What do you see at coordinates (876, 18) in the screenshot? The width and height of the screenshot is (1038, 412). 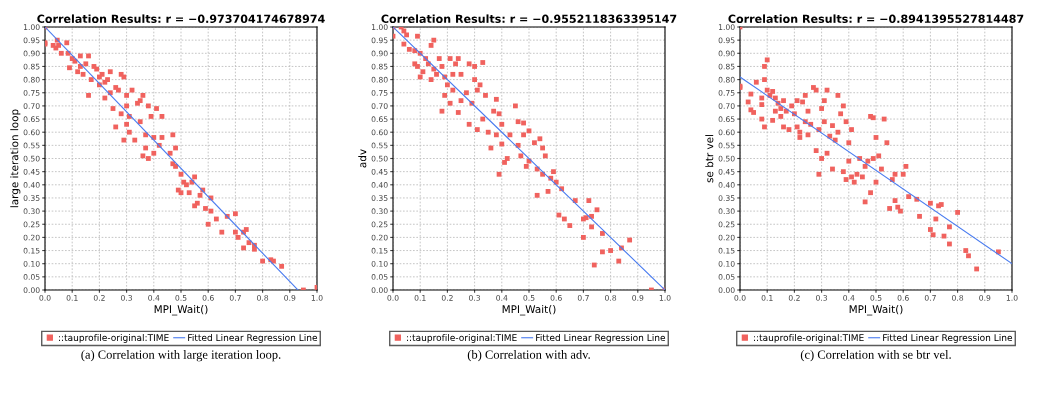 I see `chart-title: Correlation Results: r = −0.8941395527814487` at bounding box center [876, 18].